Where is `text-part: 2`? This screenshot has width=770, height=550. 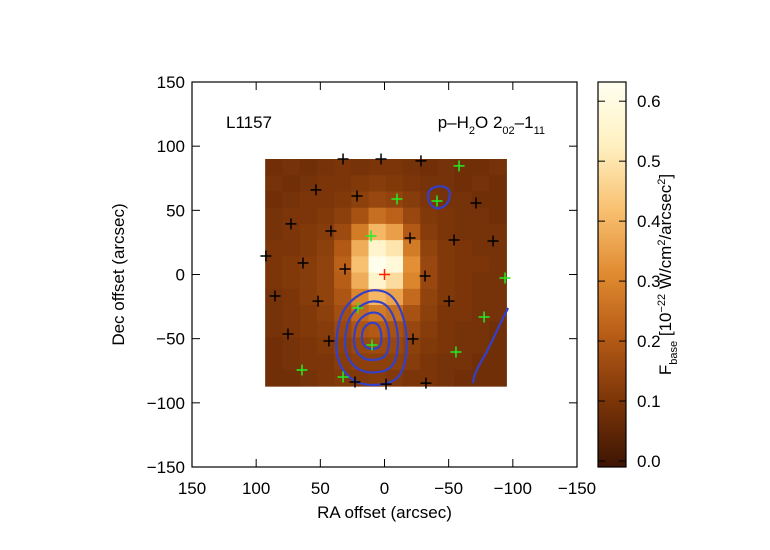 text-part: 2 is located at coordinates (662, 182).